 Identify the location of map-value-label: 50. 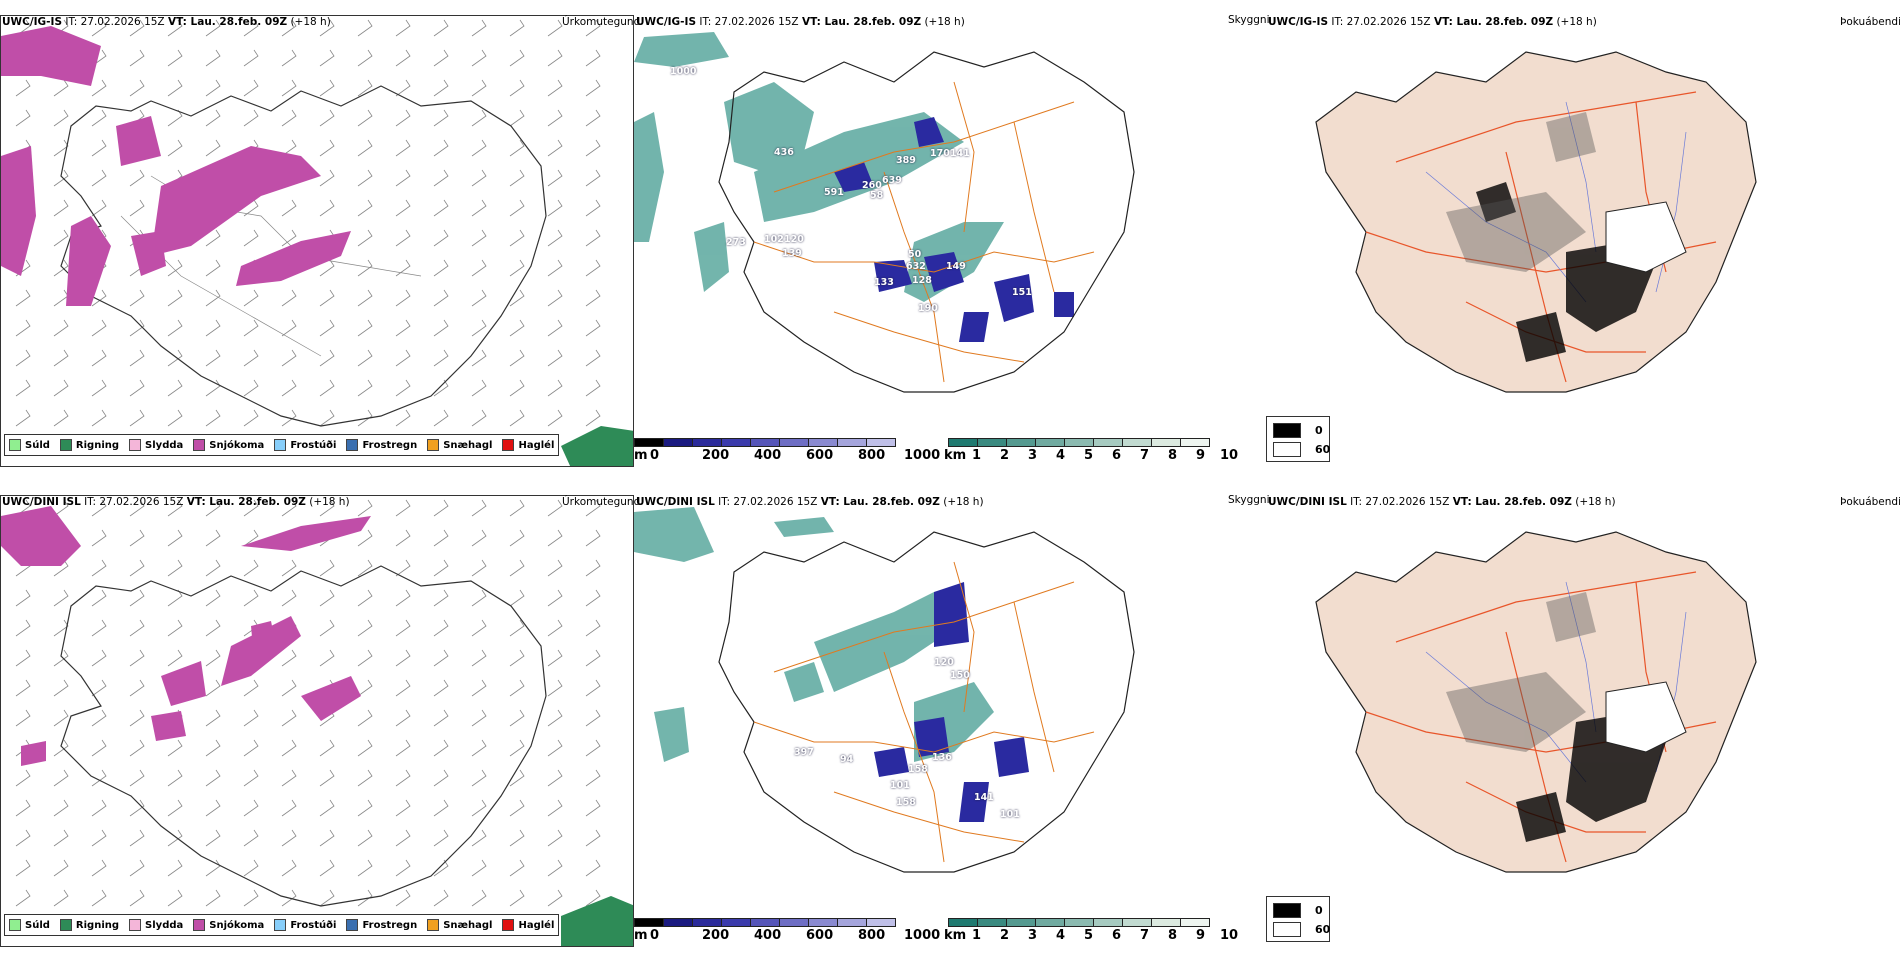
(915, 254).